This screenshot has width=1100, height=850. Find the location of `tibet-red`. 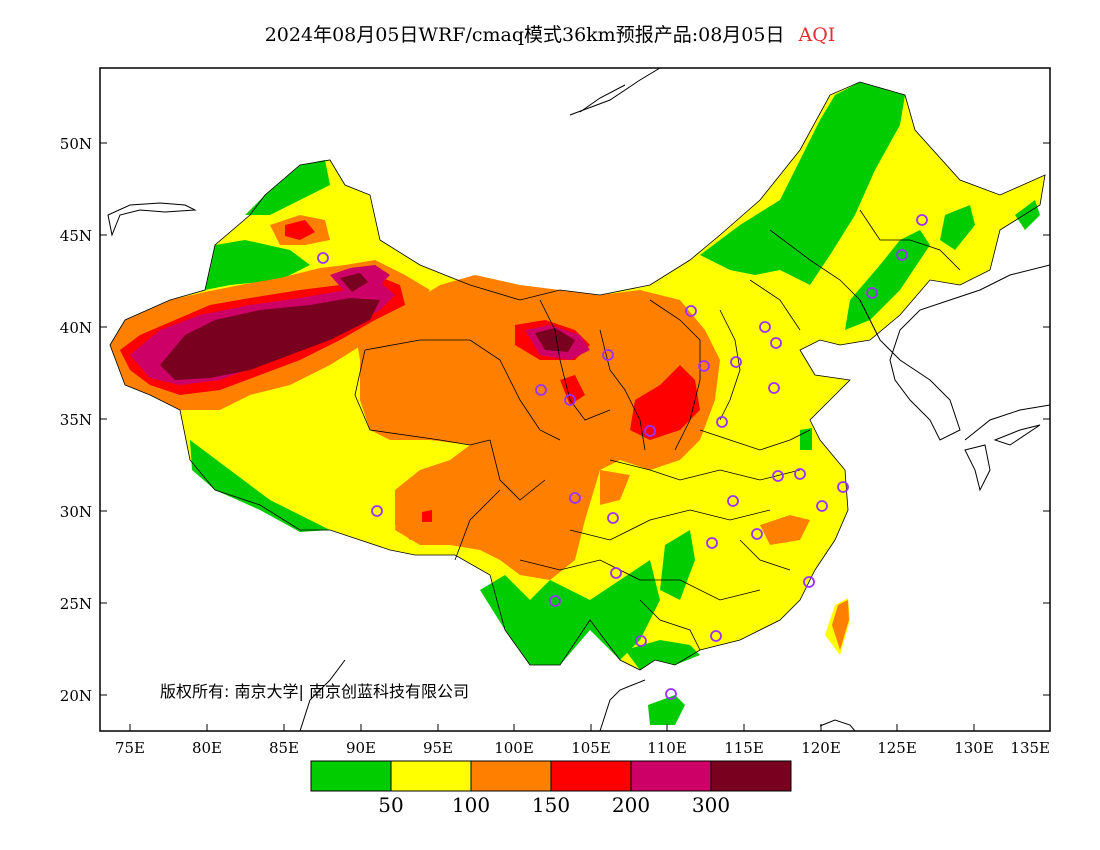

tibet-red is located at coordinates (427, 516).